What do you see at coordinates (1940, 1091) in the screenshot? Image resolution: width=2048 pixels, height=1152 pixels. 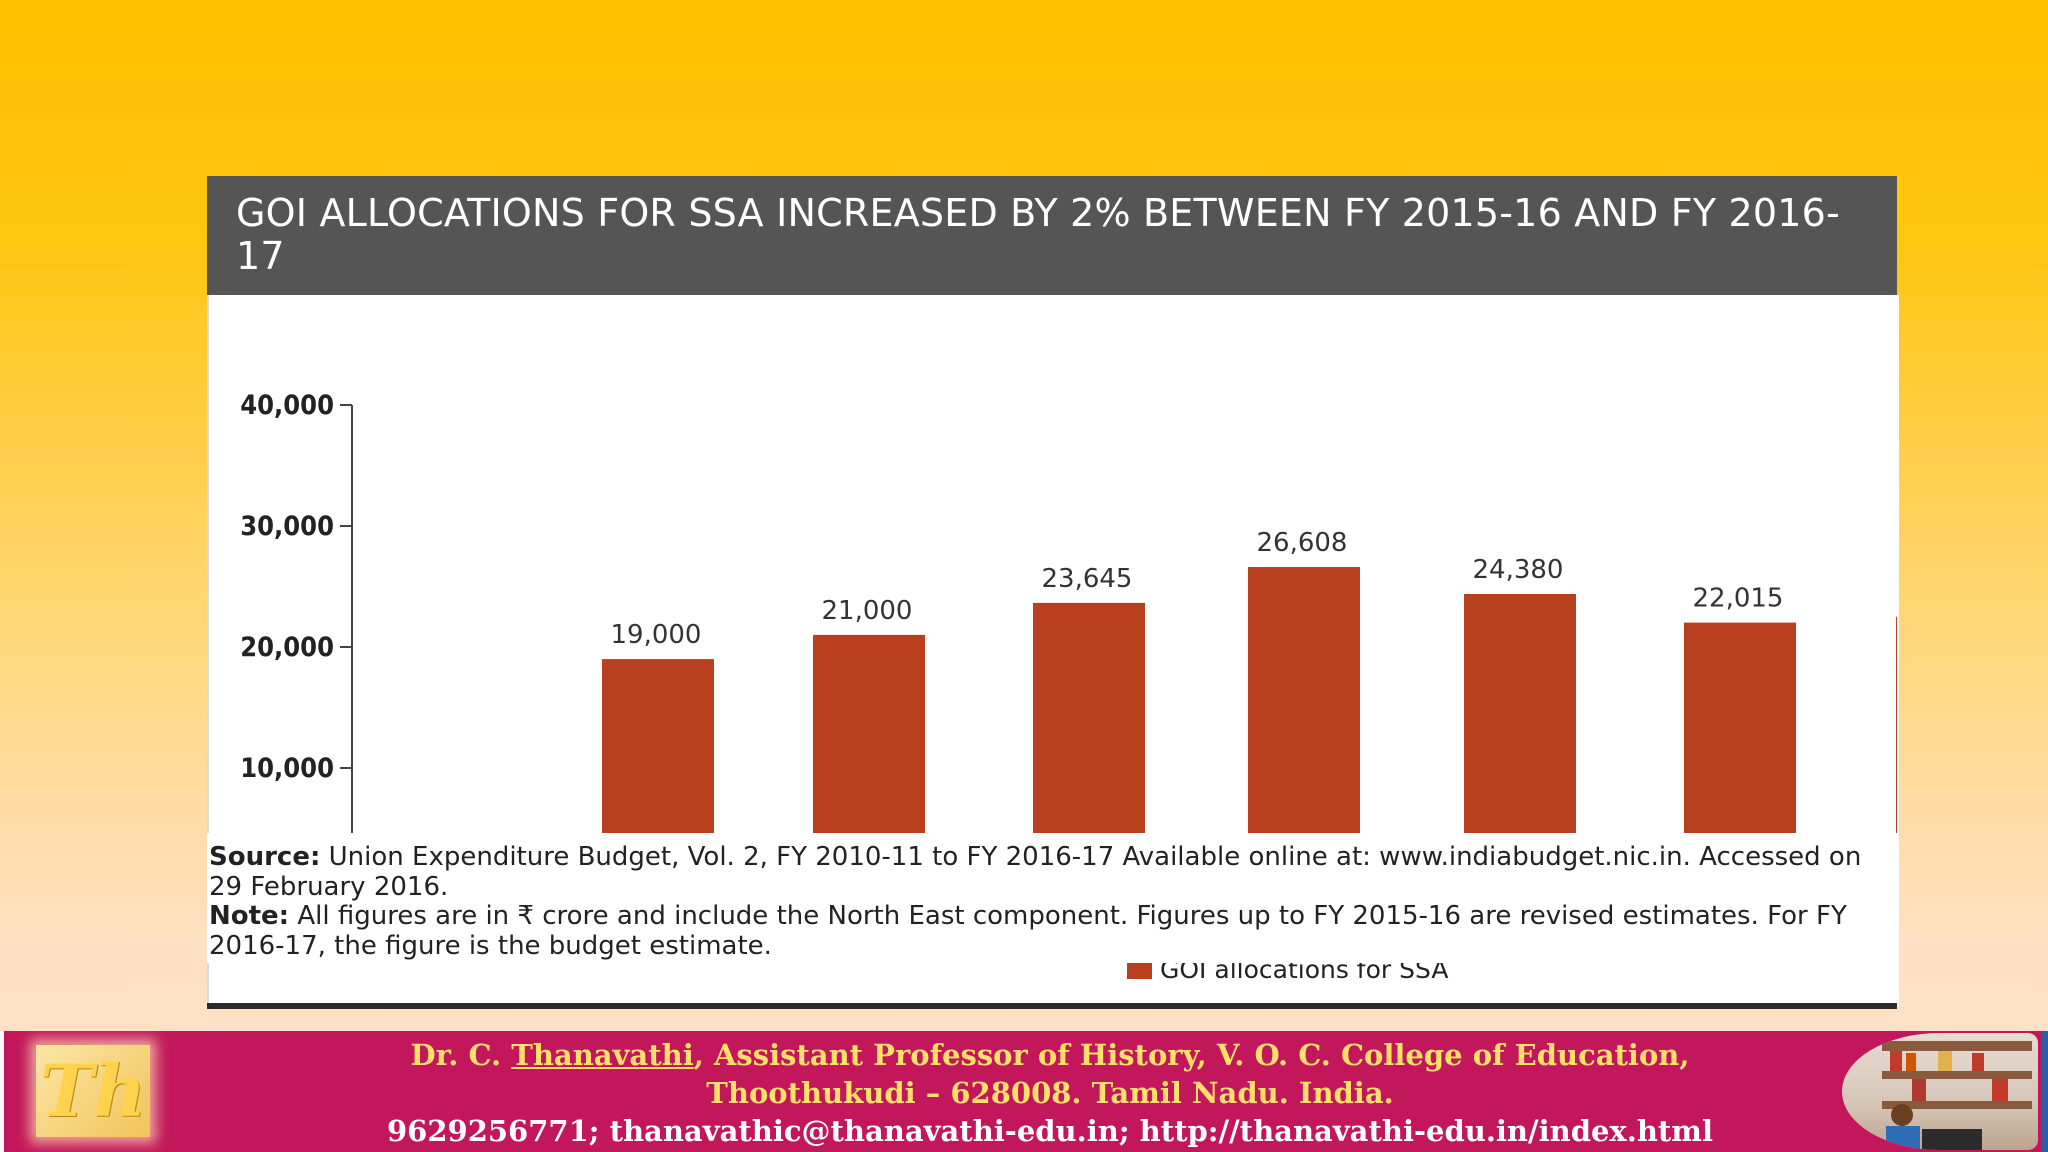 I see `presenter-photo` at bounding box center [1940, 1091].